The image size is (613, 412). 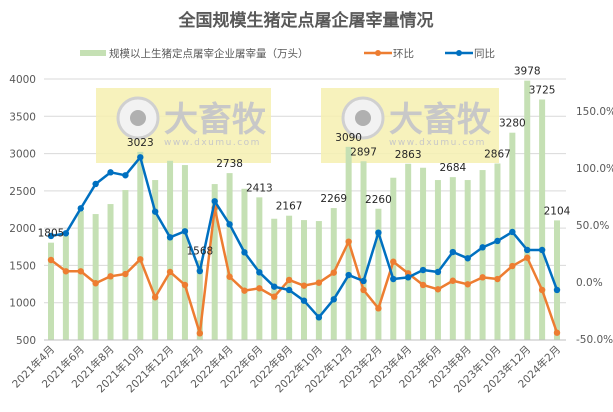 What do you see at coordinates (22, 304) in the screenshot?
I see `y-left-tick-label: 1000` at bounding box center [22, 304].